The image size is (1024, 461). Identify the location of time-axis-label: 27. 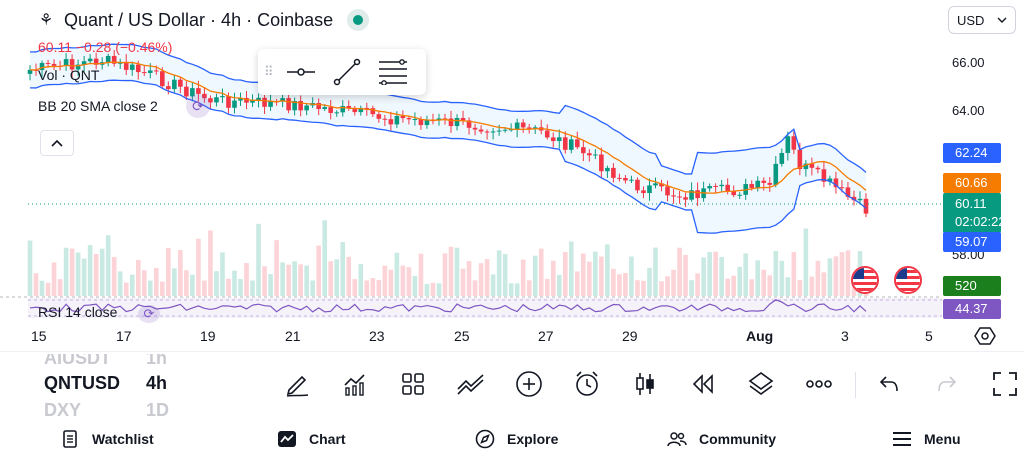
(546, 336).